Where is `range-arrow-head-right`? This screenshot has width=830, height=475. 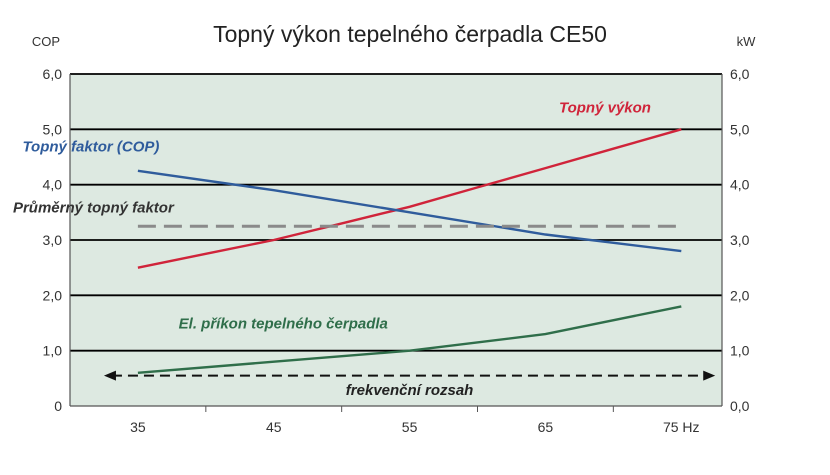
range-arrow-head-right is located at coordinates (709, 375).